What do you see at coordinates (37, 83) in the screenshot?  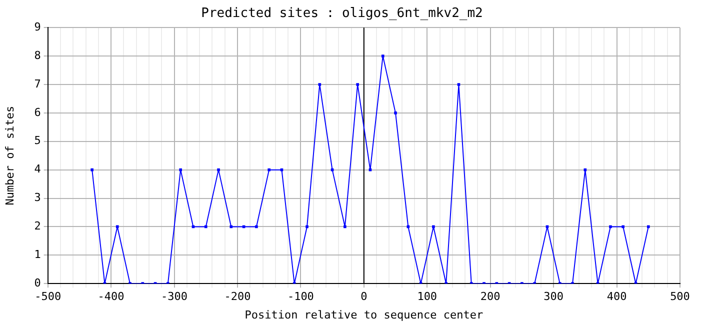 I see `y-tick-label: 7` at bounding box center [37, 83].